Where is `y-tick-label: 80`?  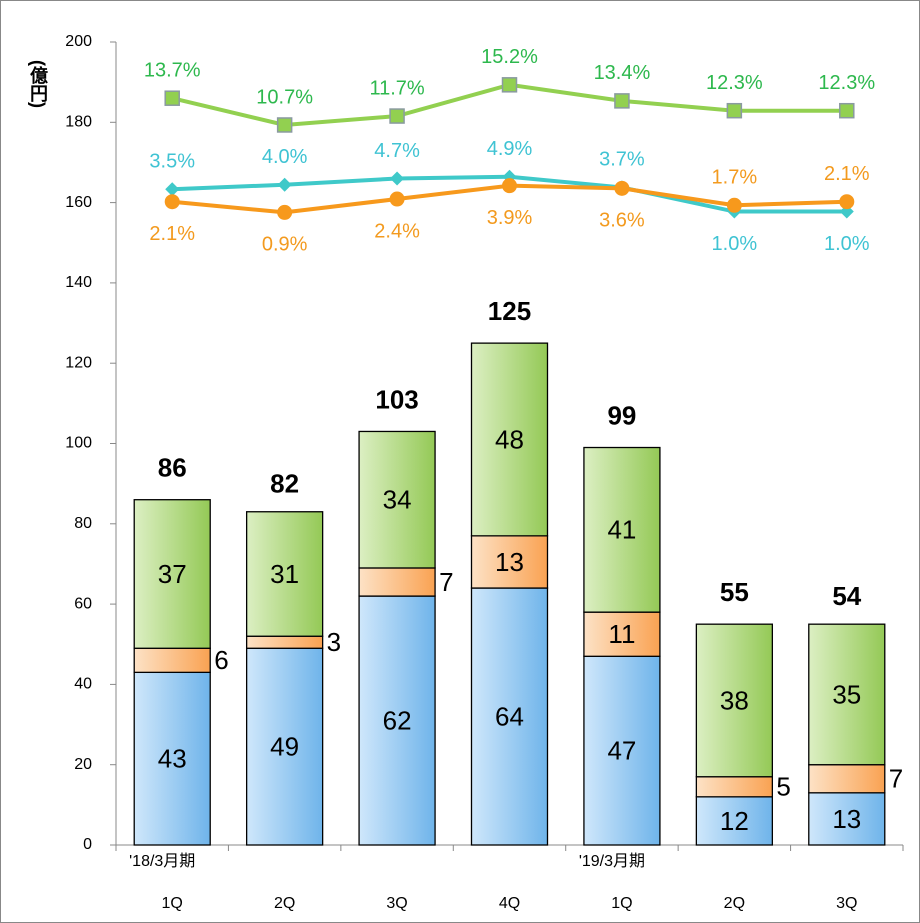
y-tick-label: 80 is located at coordinates (83, 523).